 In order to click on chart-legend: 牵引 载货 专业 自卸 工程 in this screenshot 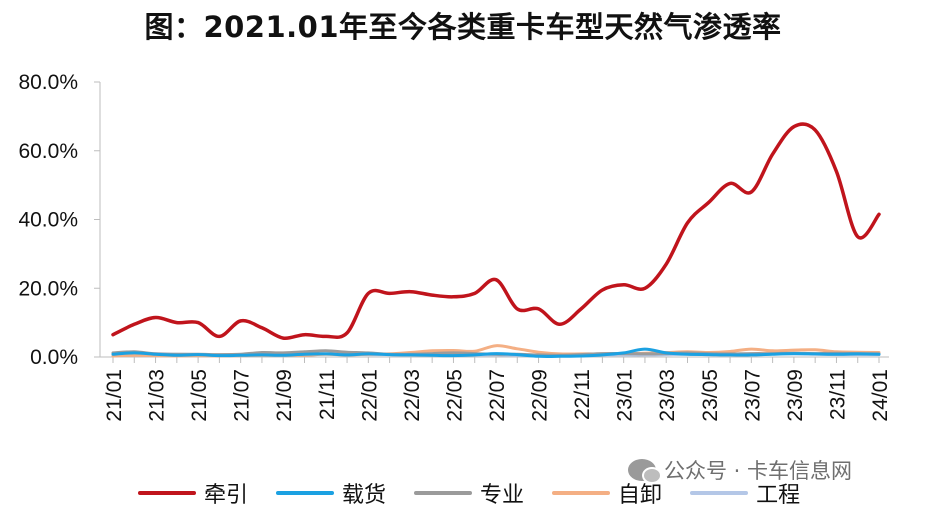, I will do `click(483, 493)`.